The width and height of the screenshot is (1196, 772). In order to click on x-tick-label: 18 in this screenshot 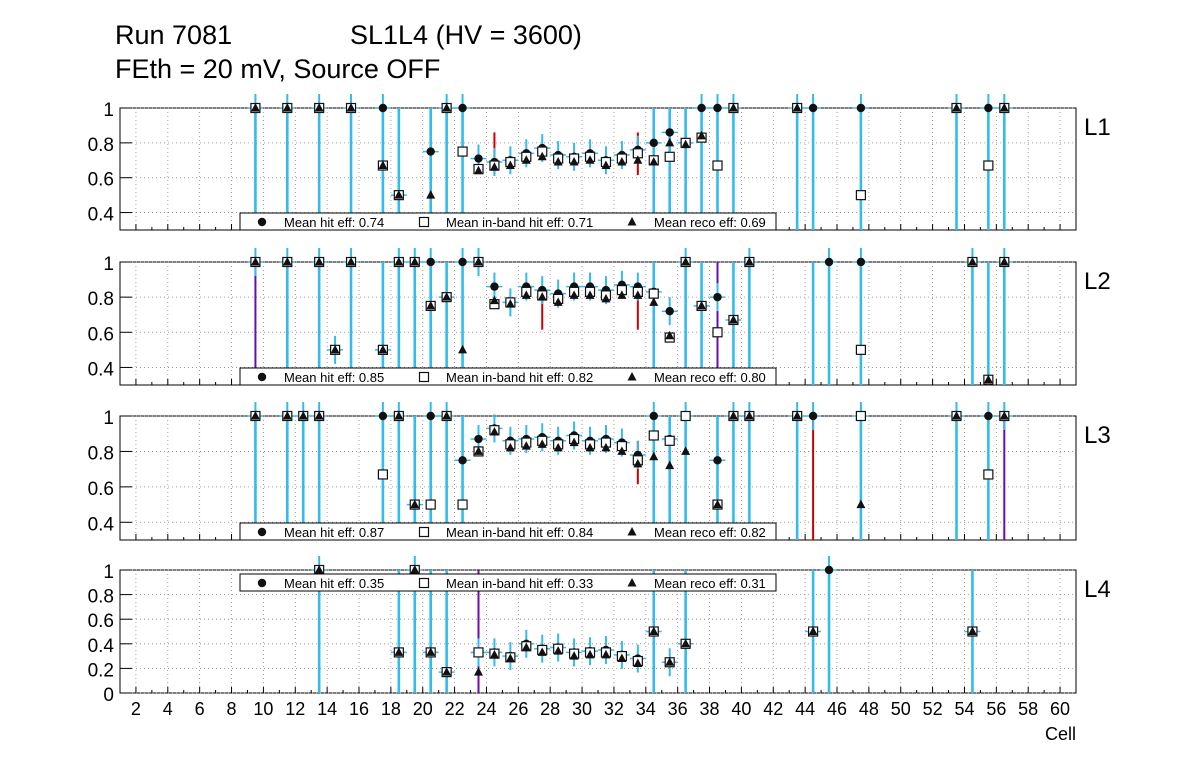, I will do `click(391, 709)`.